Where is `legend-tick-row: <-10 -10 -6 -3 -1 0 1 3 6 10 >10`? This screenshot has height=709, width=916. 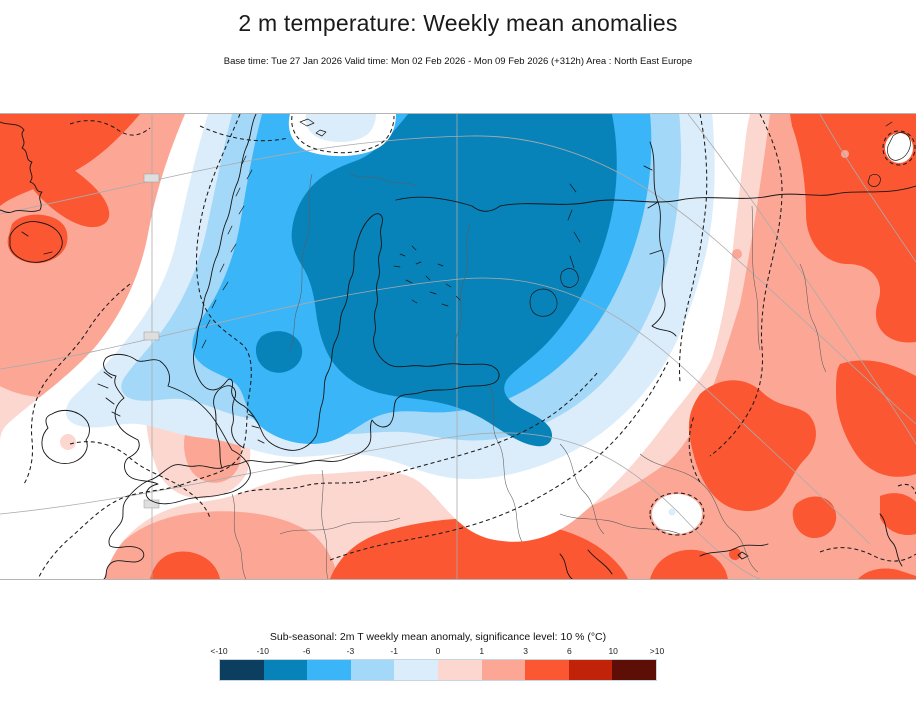
legend-tick-row: <-10 -10 -6 -3 -1 0 1 3 6 10 >10 is located at coordinates (437, 652).